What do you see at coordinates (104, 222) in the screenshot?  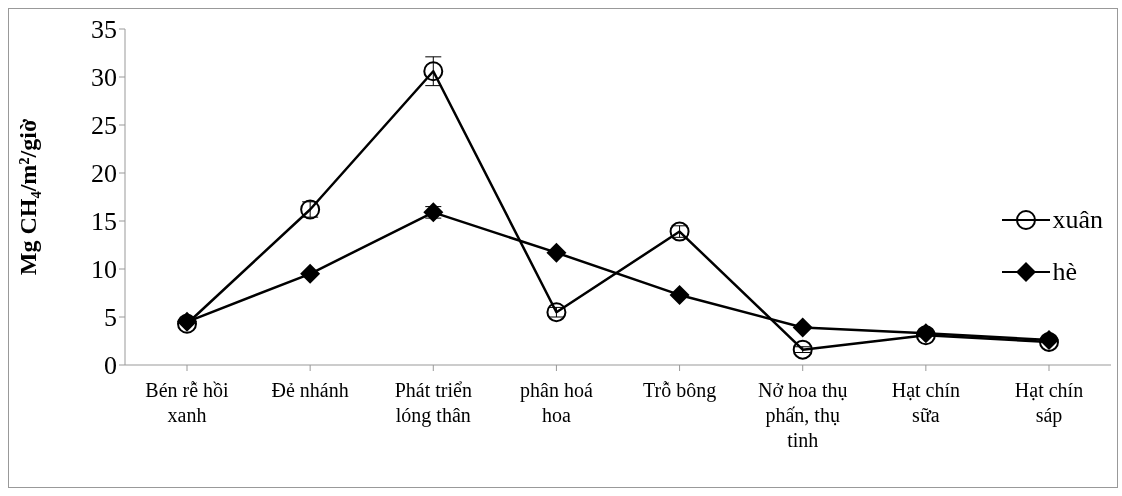 I see `y-tick-label: 15` at bounding box center [104, 222].